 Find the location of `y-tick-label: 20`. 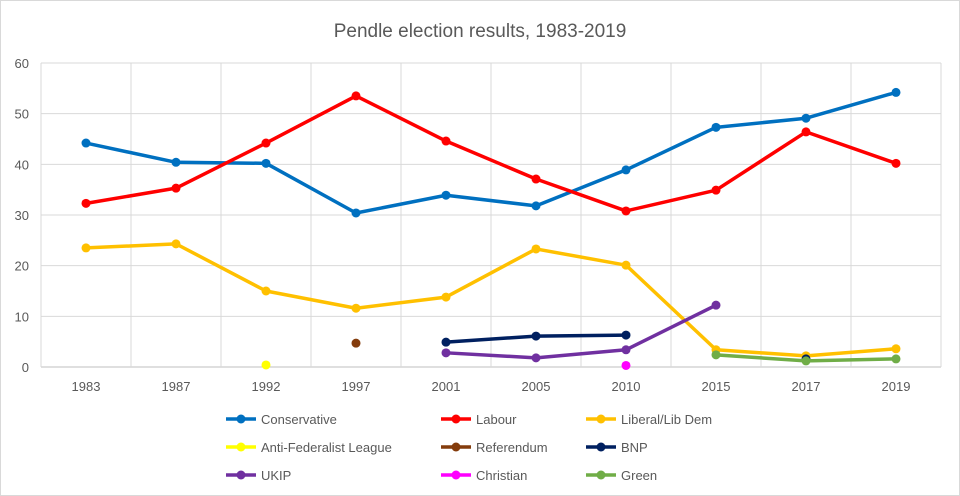

y-tick-label: 20 is located at coordinates (22, 266).